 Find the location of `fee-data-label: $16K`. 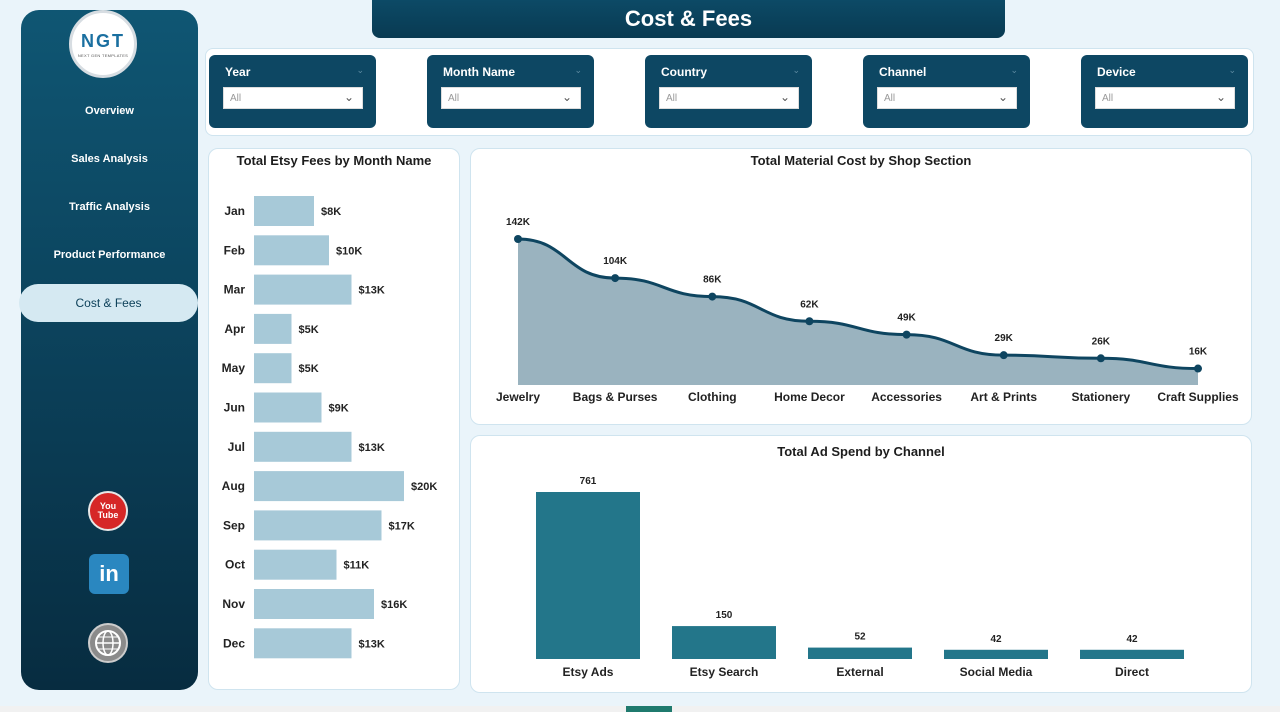

fee-data-label: $16K is located at coordinates (394, 605).